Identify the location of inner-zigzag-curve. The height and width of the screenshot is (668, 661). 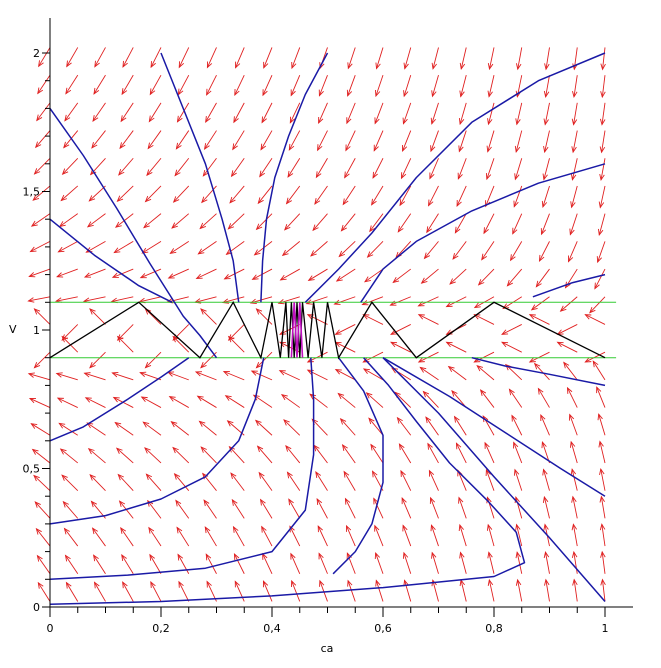
(297, 330).